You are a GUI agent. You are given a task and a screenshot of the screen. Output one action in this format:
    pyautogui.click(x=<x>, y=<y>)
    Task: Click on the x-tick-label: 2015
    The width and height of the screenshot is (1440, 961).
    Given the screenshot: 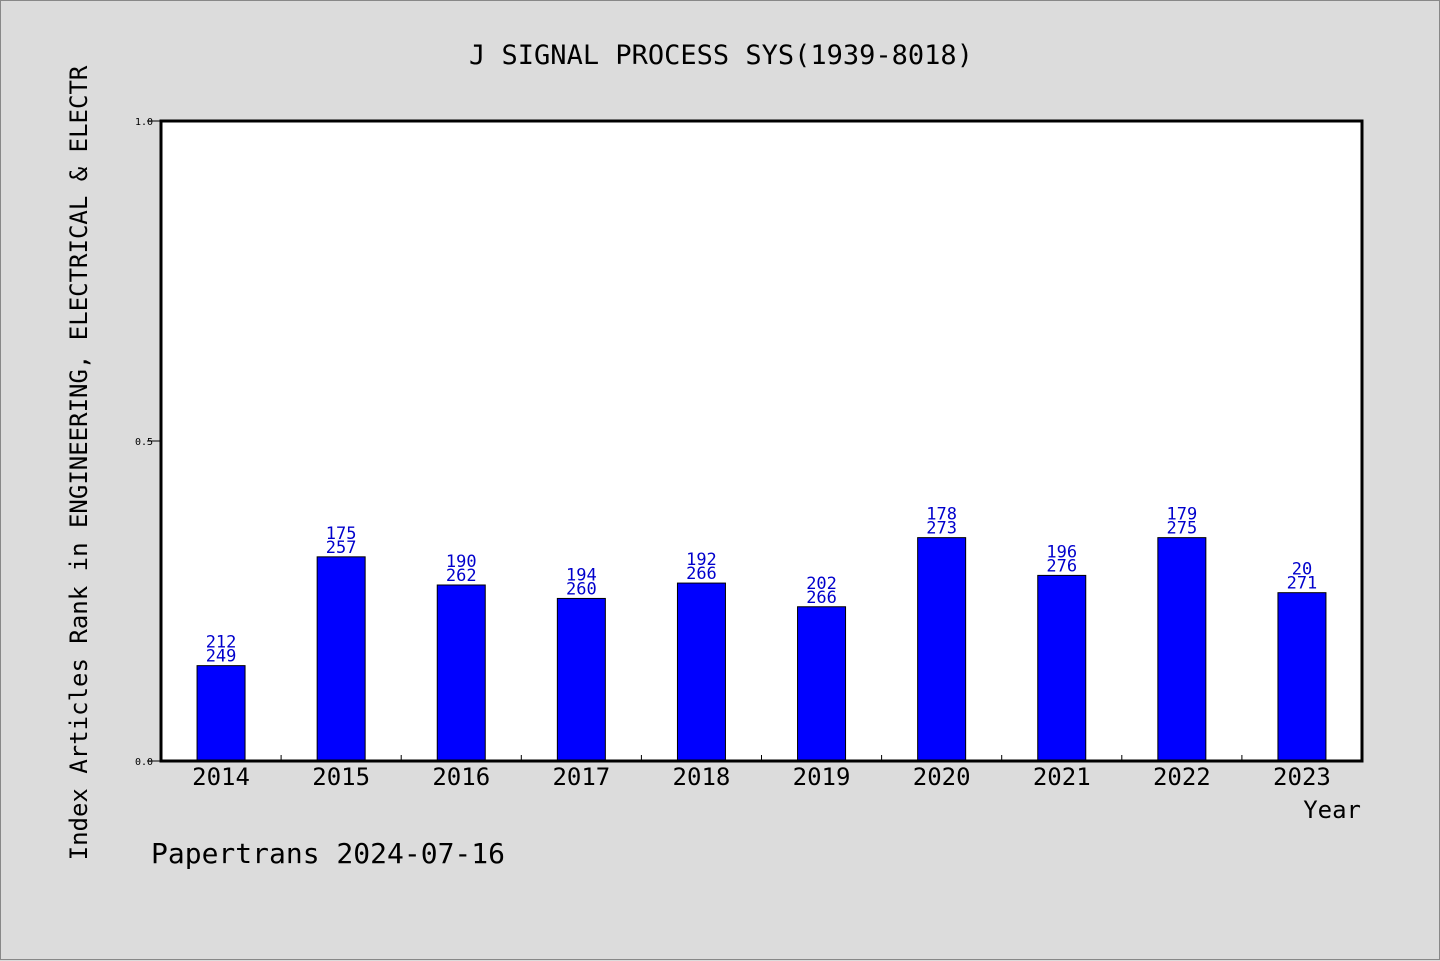 What is the action you would take?
    pyautogui.click(x=341, y=777)
    